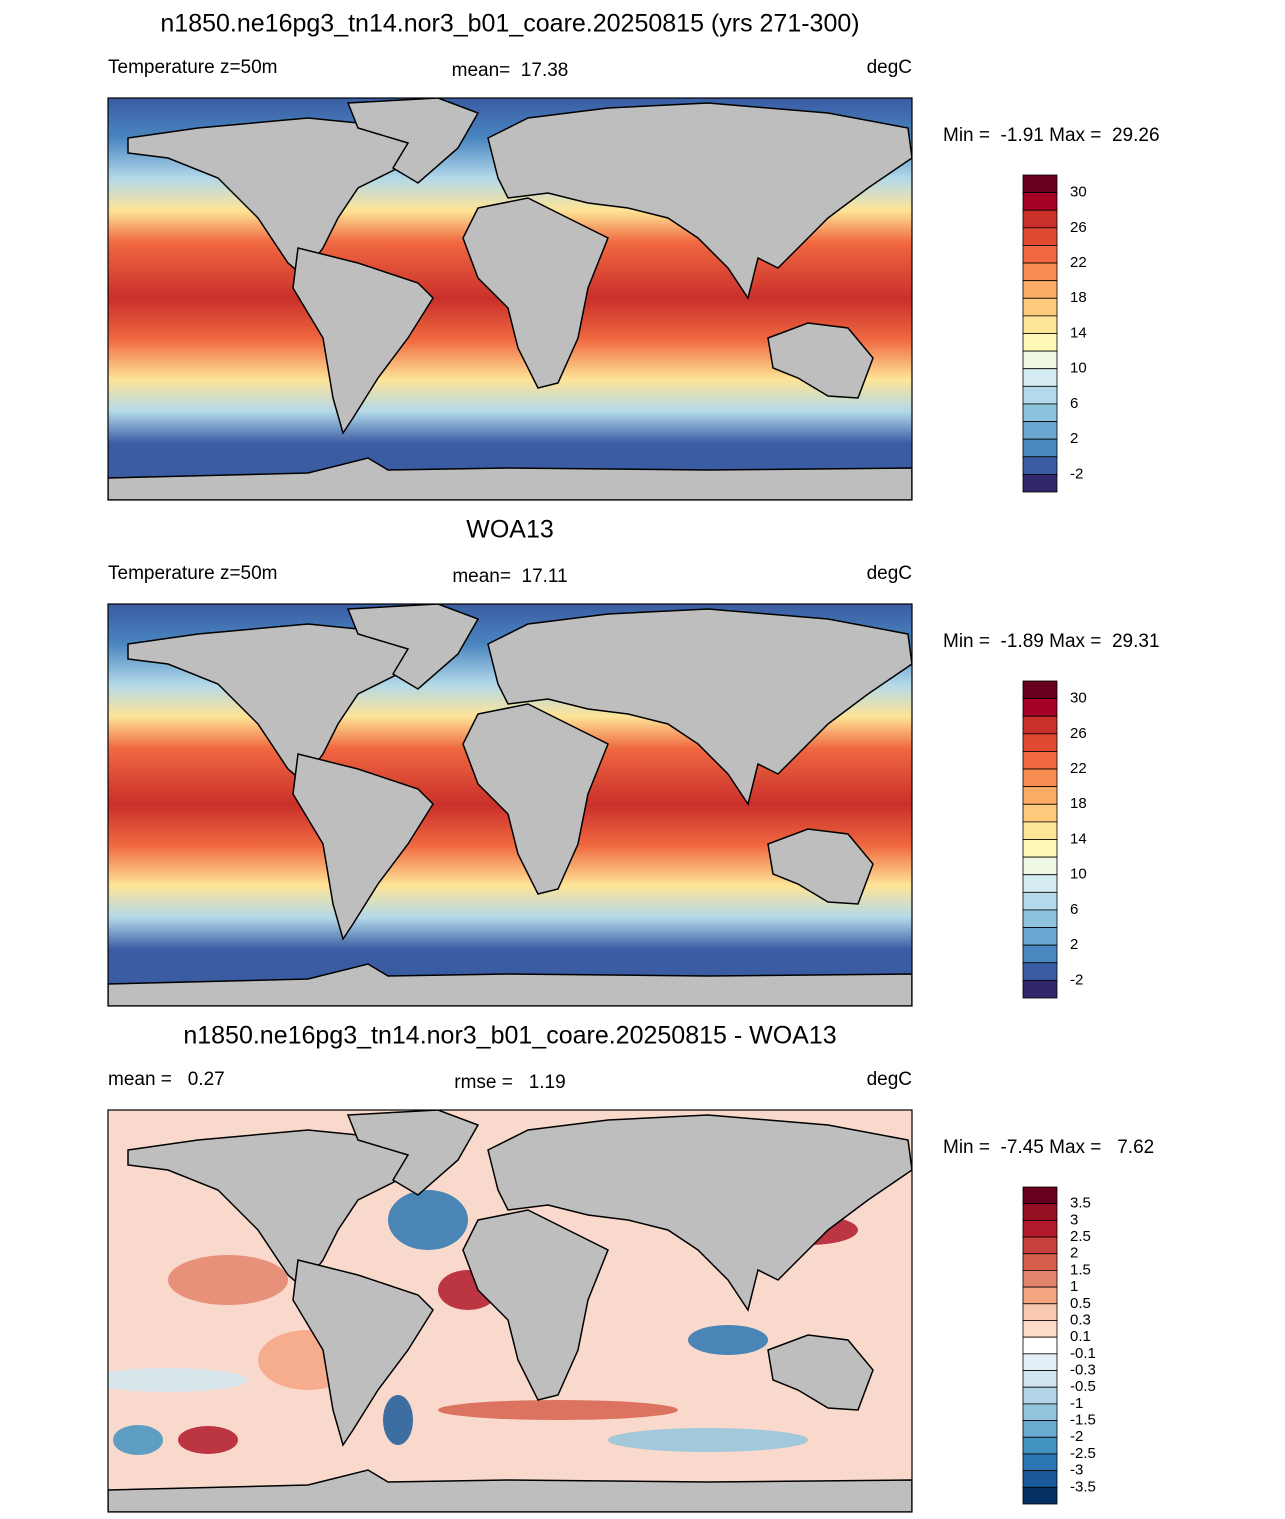  Describe the element at coordinates (1080, 1269) in the screenshot. I see `colorbar-label: 1.5` at that location.